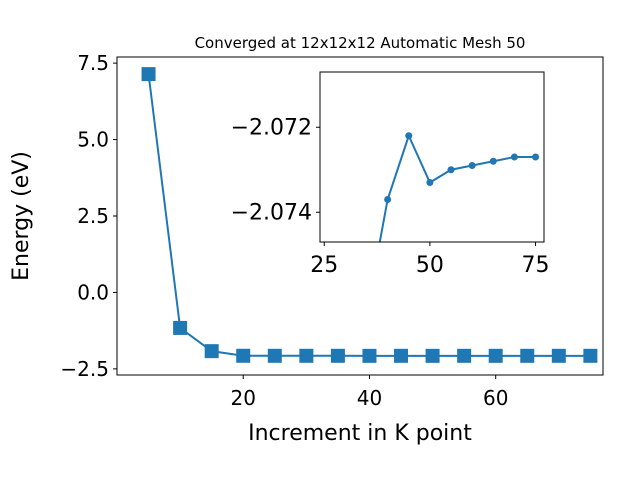  What do you see at coordinates (536, 265) in the screenshot?
I see `inset-x-tick-label-2: 75` at bounding box center [536, 265].